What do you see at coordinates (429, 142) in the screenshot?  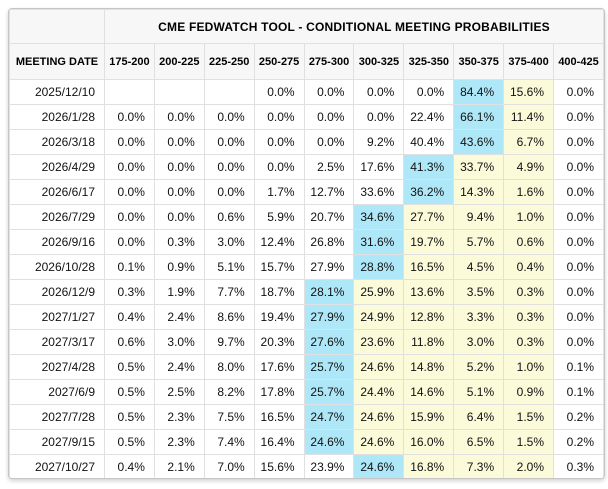 I see `probability-cell: 40.4%` at bounding box center [429, 142].